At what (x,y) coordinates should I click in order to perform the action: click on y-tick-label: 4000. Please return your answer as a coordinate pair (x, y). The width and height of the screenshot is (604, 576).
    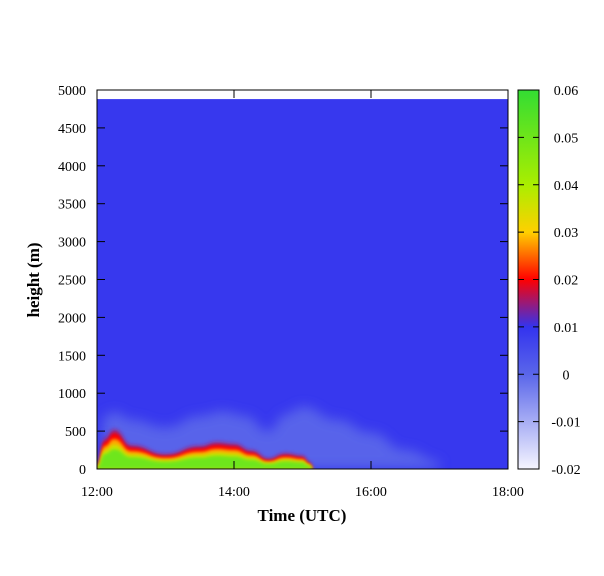
    Looking at the image, I should click on (72, 167).